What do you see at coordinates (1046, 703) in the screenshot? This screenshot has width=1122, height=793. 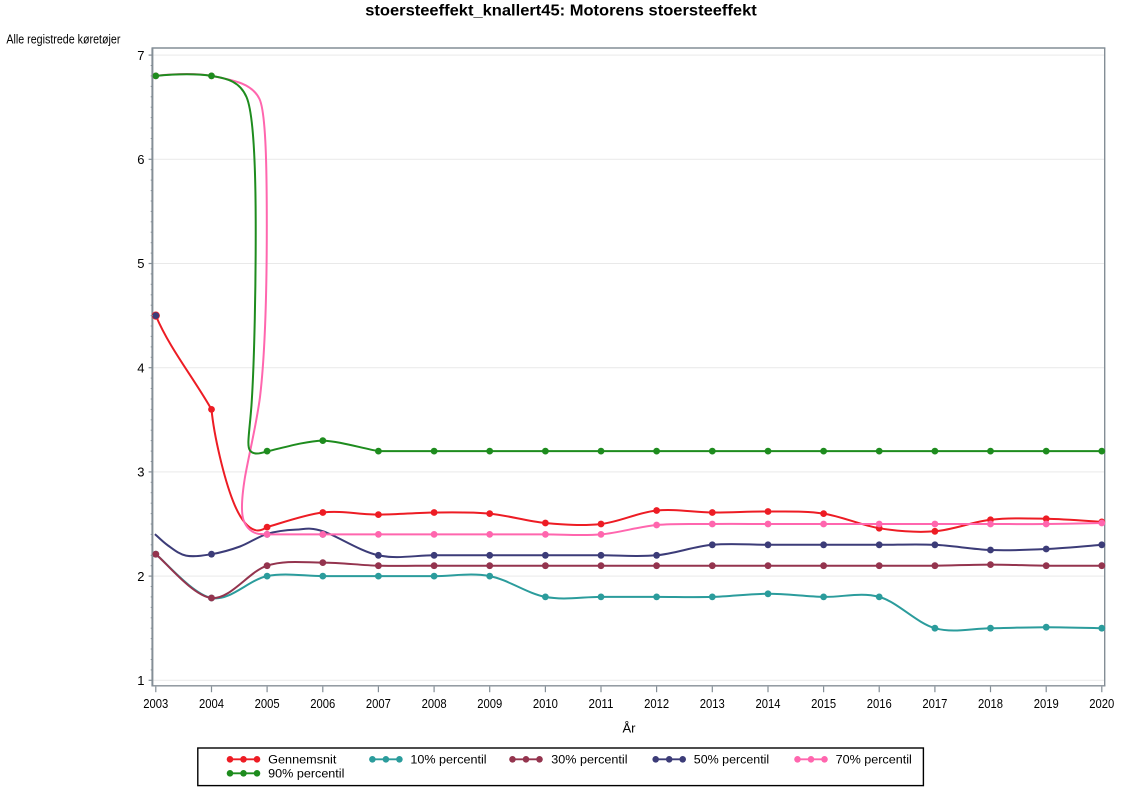 I see `svg-text: 2019` at bounding box center [1046, 703].